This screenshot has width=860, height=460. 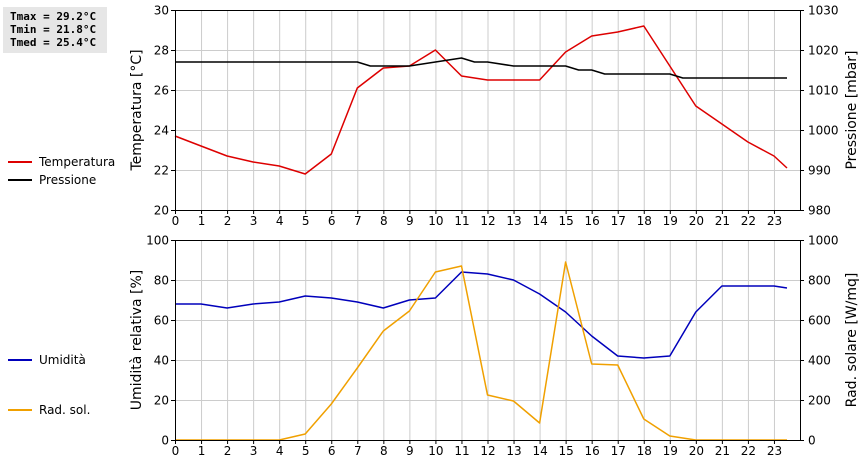 I want to click on panel2-y-right-tick-label: 600, so click(x=819, y=321).